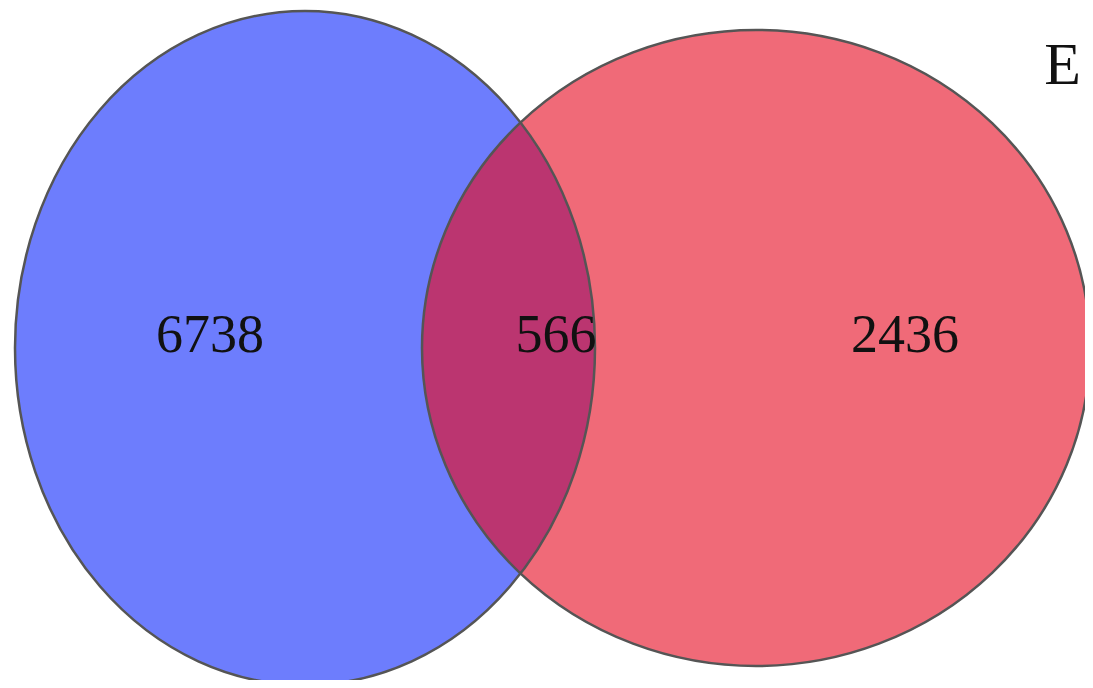 Image resolution: width=1093 pixels, height=688 pixels. Describe the element at coordinates (210, 334) in the screenshot. I see `data-label: 6738` at that location.